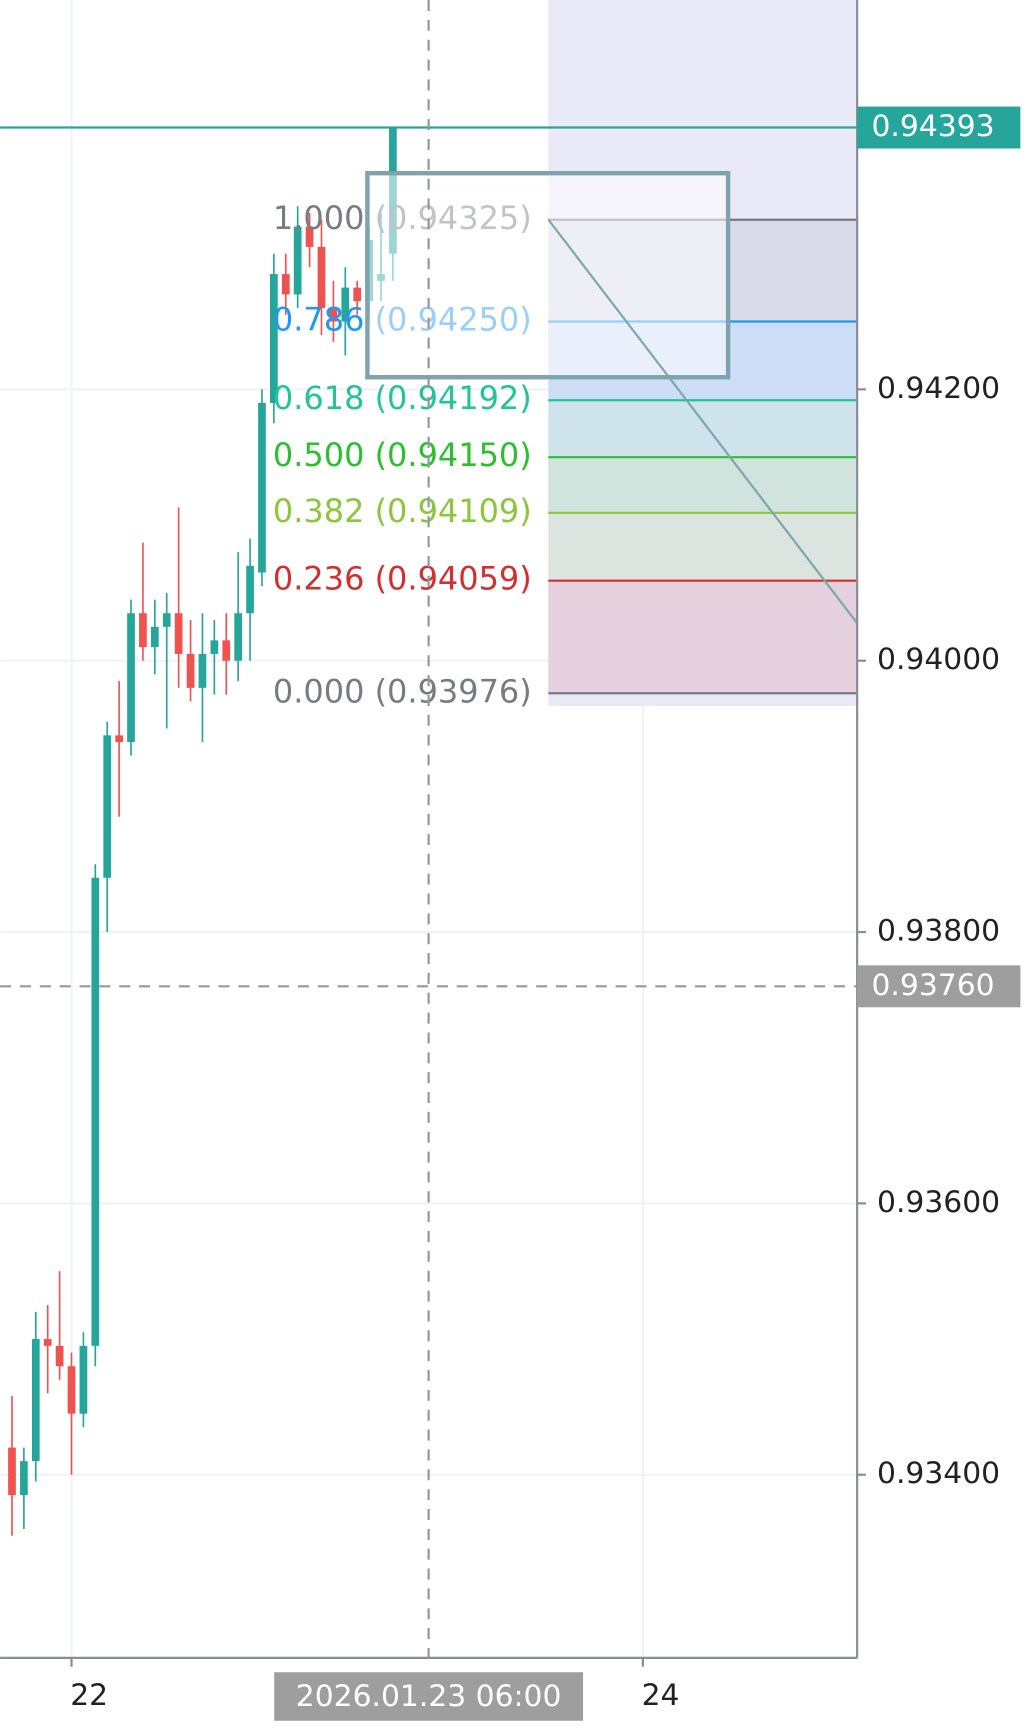  I want to click on crosshair-time-label: 2026.01.23 06:00, so click(429, 1696).